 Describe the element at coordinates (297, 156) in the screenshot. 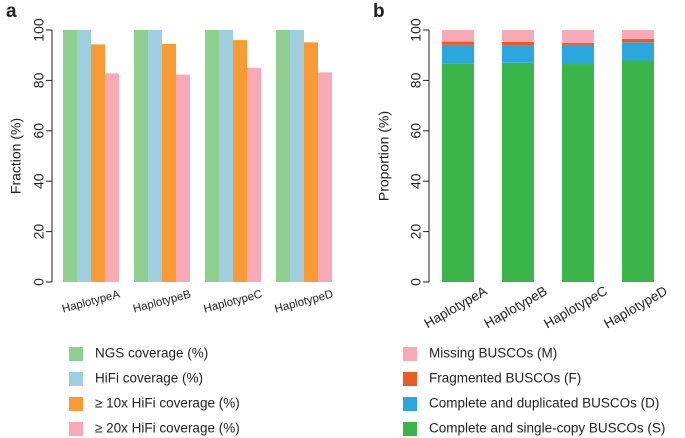

I see `bar-haplotyped-hifi-coverage` at that location.